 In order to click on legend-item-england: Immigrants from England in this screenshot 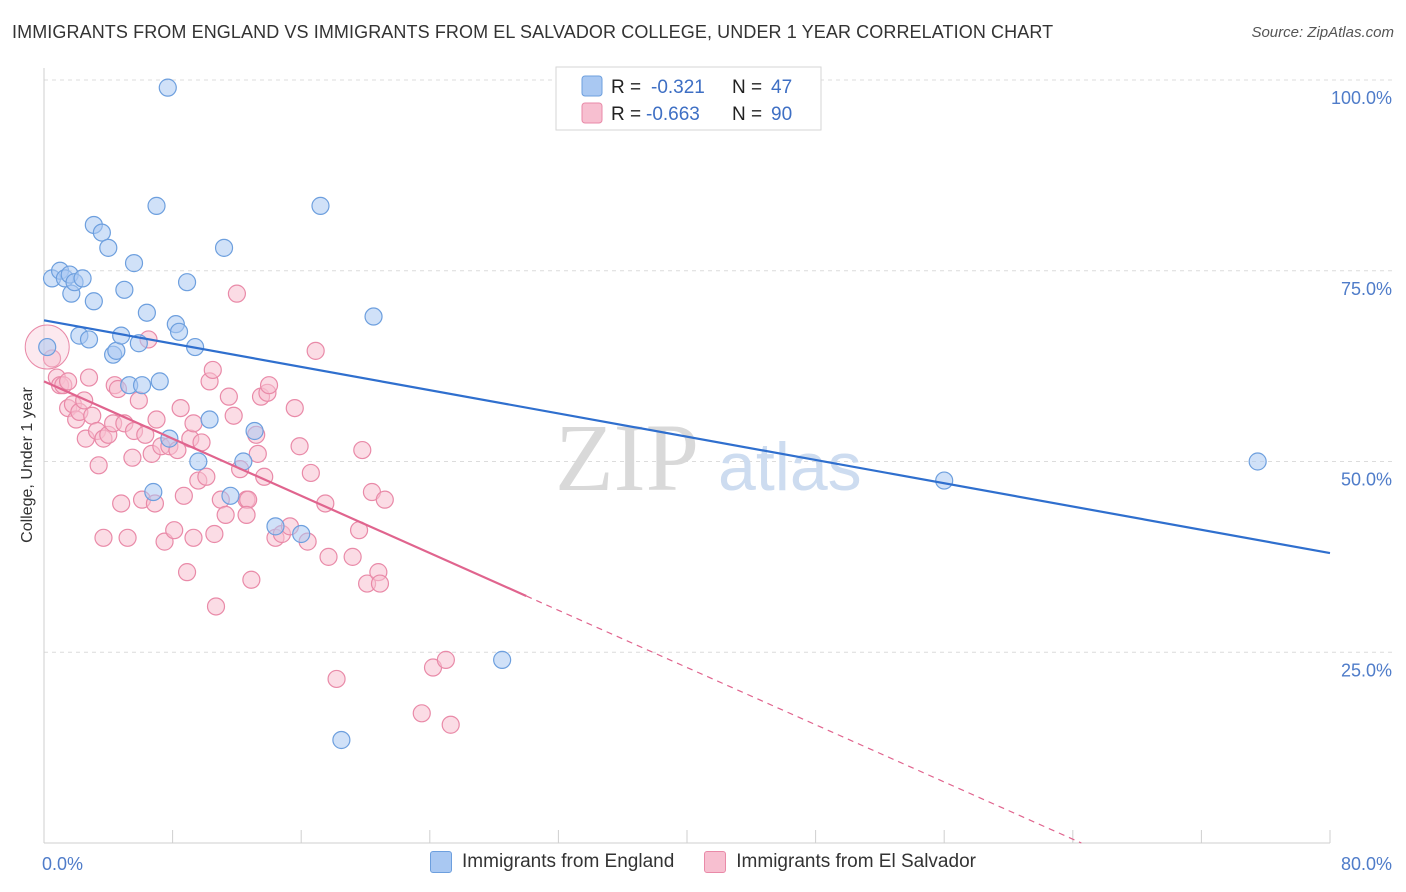, I will do `click(552, 862)`.